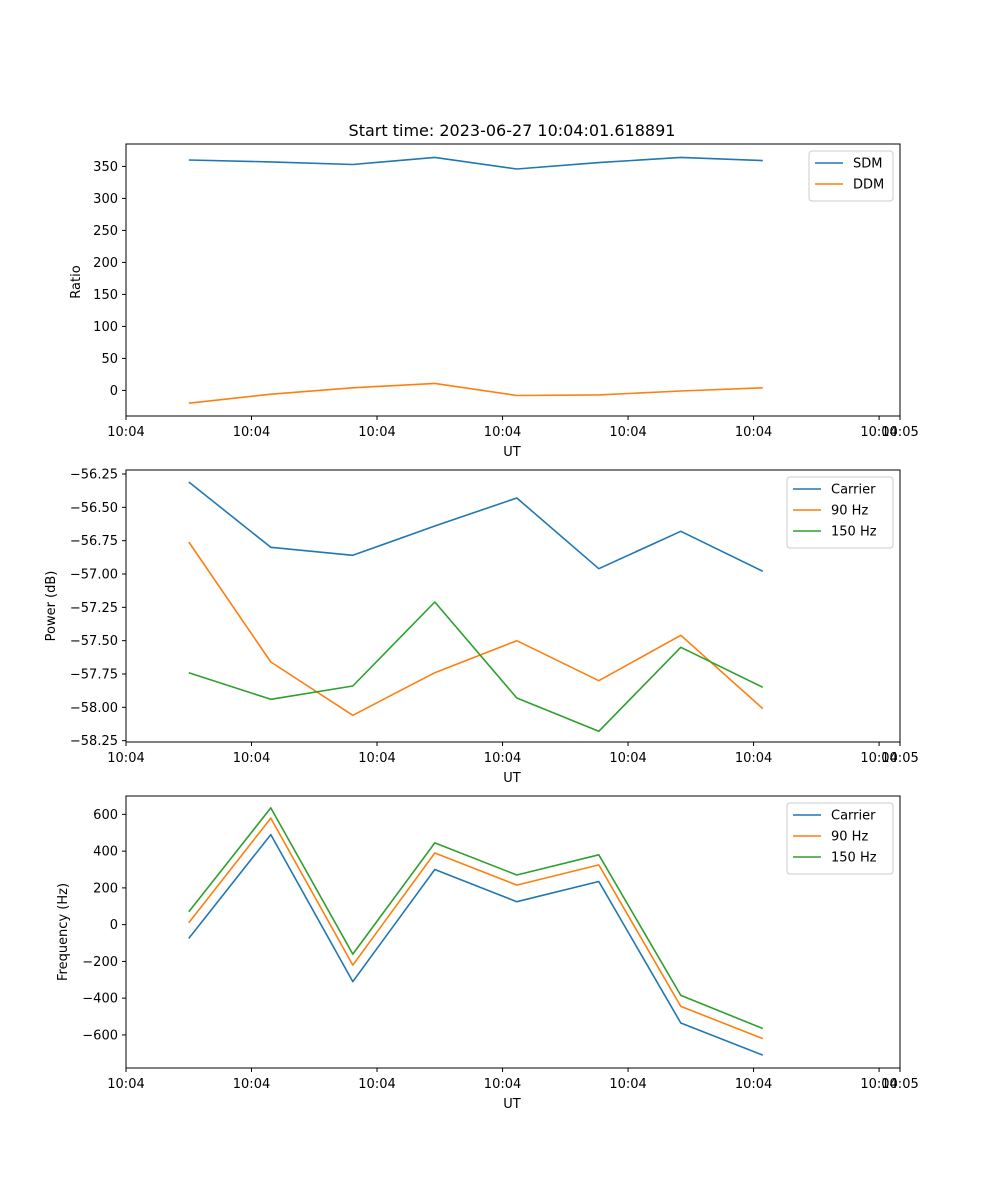 This screenshot has width=1000, height=1200. What do you see at coordinates (94, 641) in the screenshot?
I see `y-tick-label: −57.50` at bounding box center [94, 641].